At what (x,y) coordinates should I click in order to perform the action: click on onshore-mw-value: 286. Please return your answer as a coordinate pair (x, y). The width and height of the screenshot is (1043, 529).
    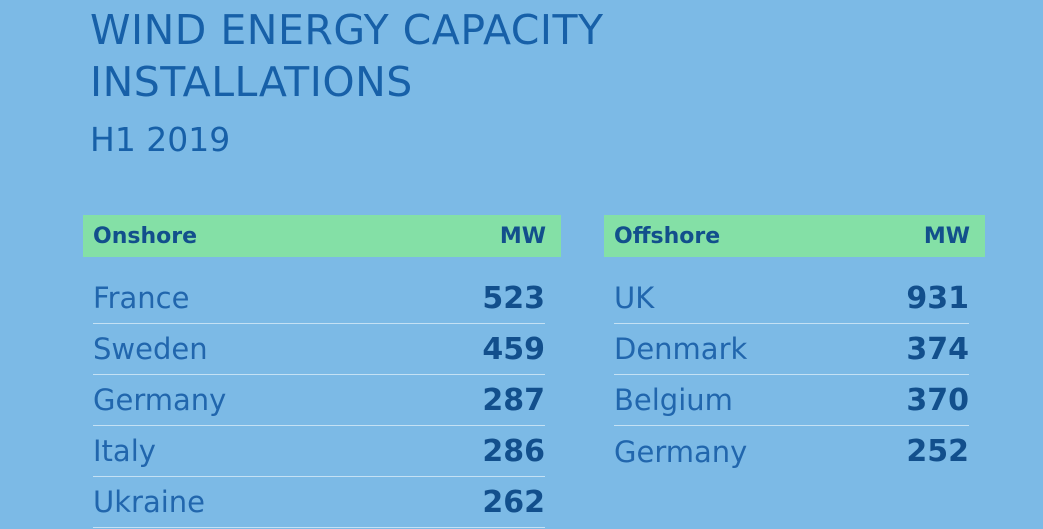
    Looking at the image, I should click on (513, 451).